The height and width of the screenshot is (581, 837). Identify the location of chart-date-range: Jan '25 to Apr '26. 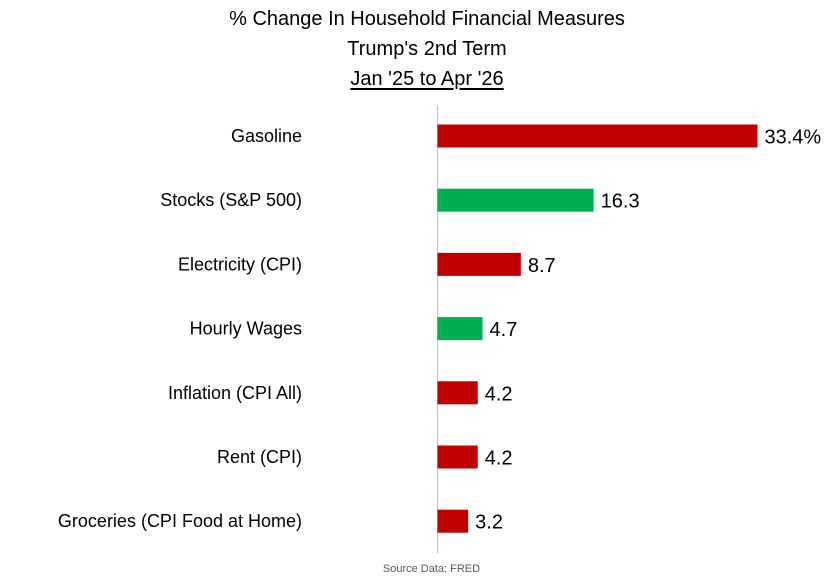
(427, 79).